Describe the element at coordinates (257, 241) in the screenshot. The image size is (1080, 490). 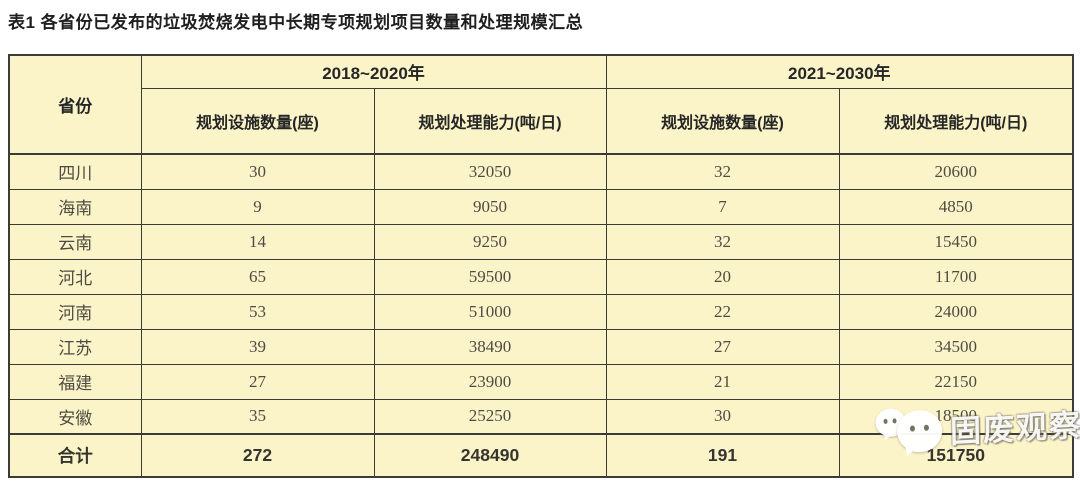
I see `data-cell: 14` at that location.